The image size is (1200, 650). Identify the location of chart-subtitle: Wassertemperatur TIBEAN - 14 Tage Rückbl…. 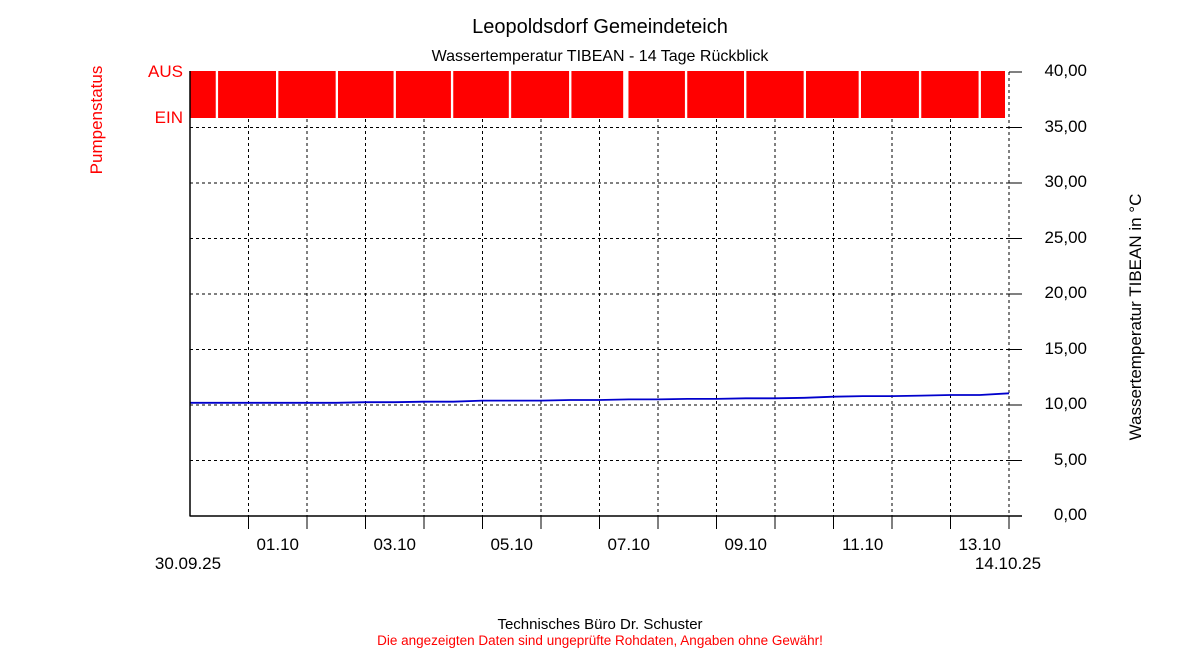
(600, 56).